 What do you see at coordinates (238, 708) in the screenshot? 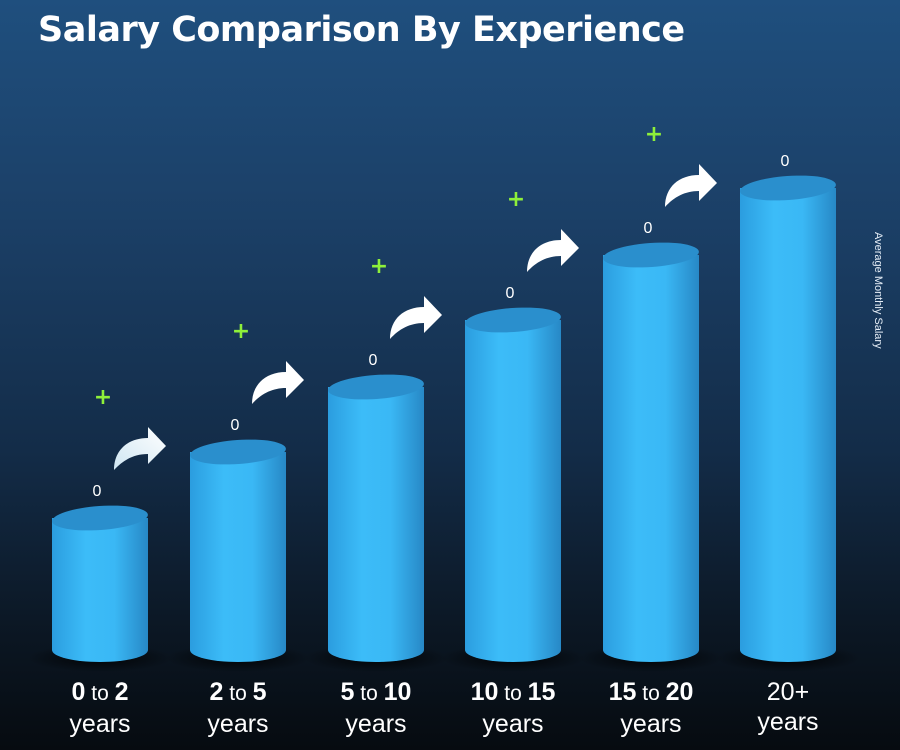
I see `category-label: 2 to 5 years` at bounding box center [238, 708].